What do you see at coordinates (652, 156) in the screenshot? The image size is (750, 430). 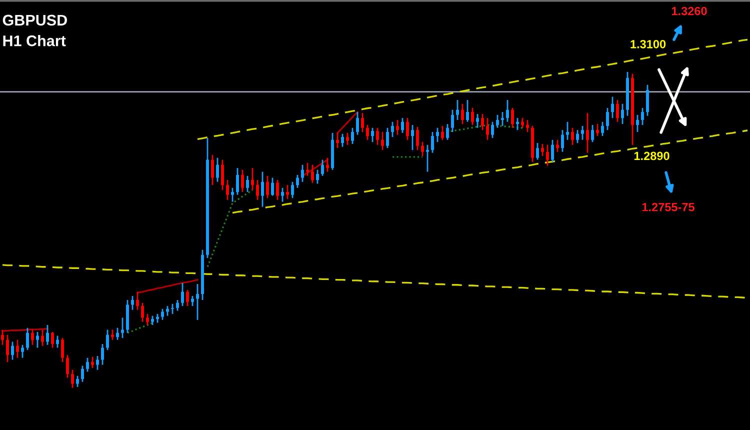 I see `annotation: 1.2890` at bounding box center [652, 156].